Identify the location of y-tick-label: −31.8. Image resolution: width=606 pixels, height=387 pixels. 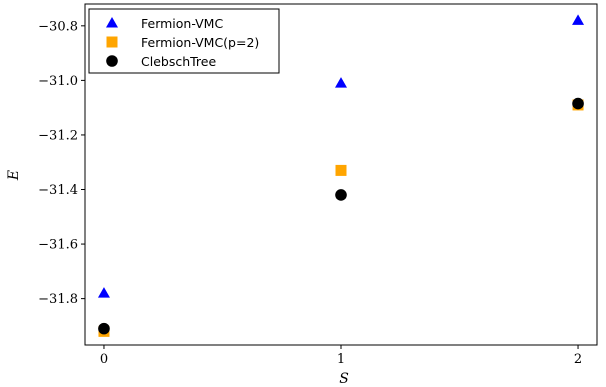
(58, 299).